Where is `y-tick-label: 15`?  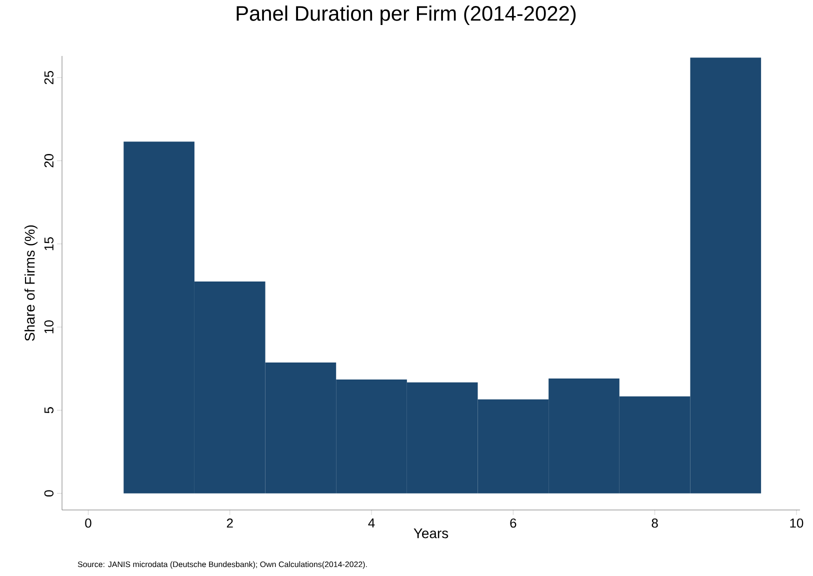
y-tick-label: 15 is located at coordinates (49, 243).